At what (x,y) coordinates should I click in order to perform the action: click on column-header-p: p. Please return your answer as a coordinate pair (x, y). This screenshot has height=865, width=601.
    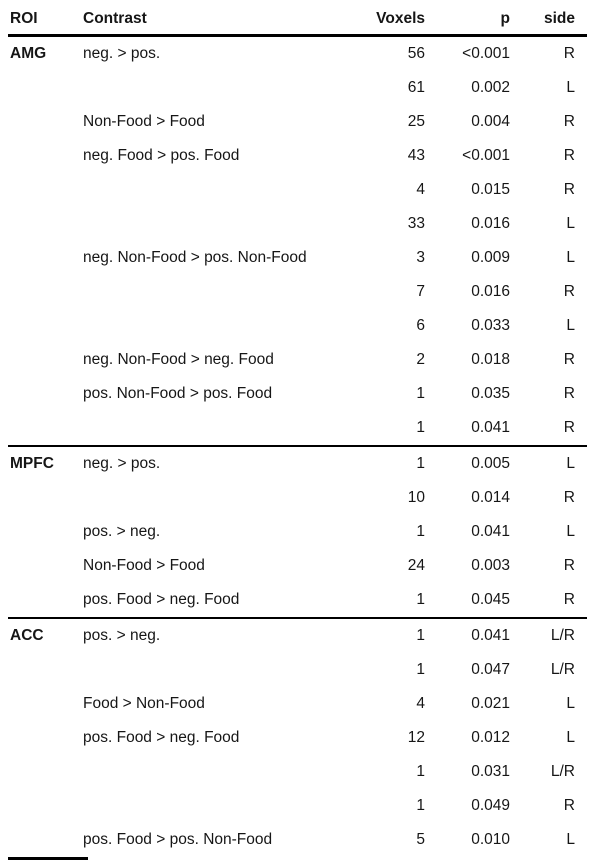
    Looking at the image, I should click on (505, 18).